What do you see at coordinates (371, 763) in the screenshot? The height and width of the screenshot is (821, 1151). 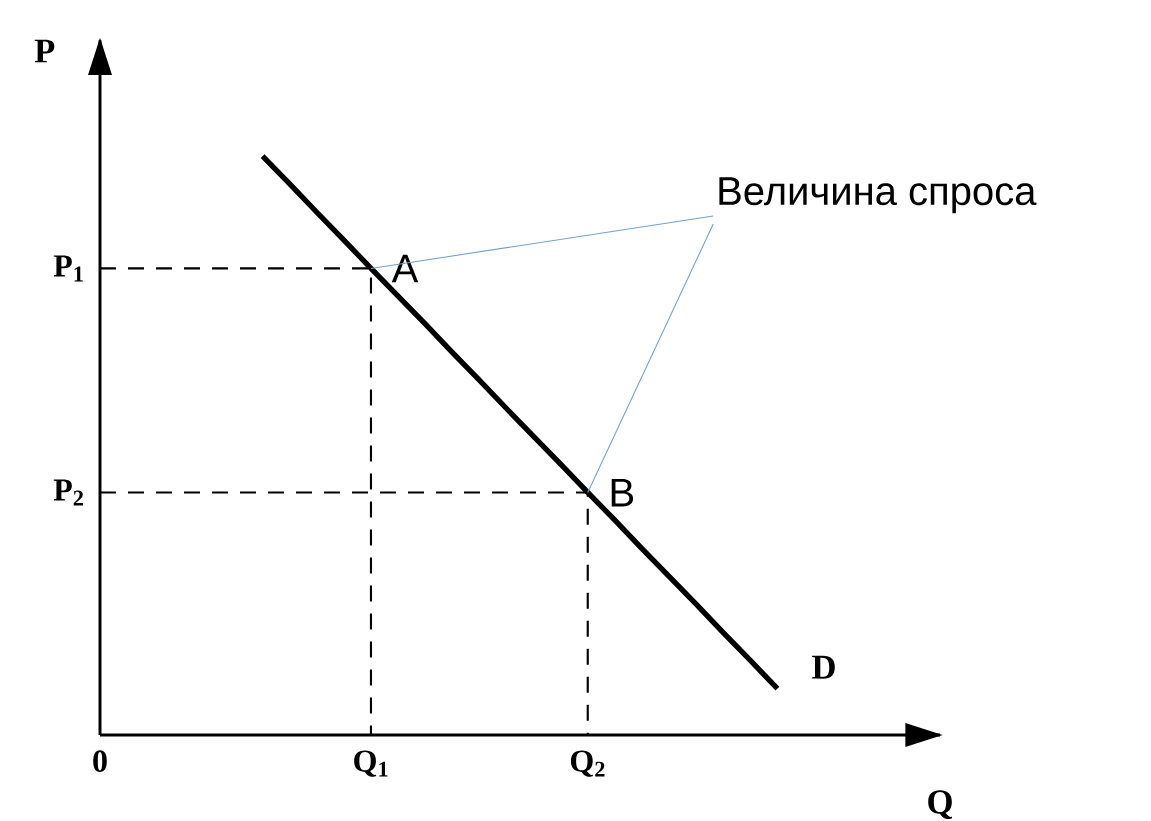 I see `x-tick-label: Q$_{1}$` at bounding box center [371, 763].